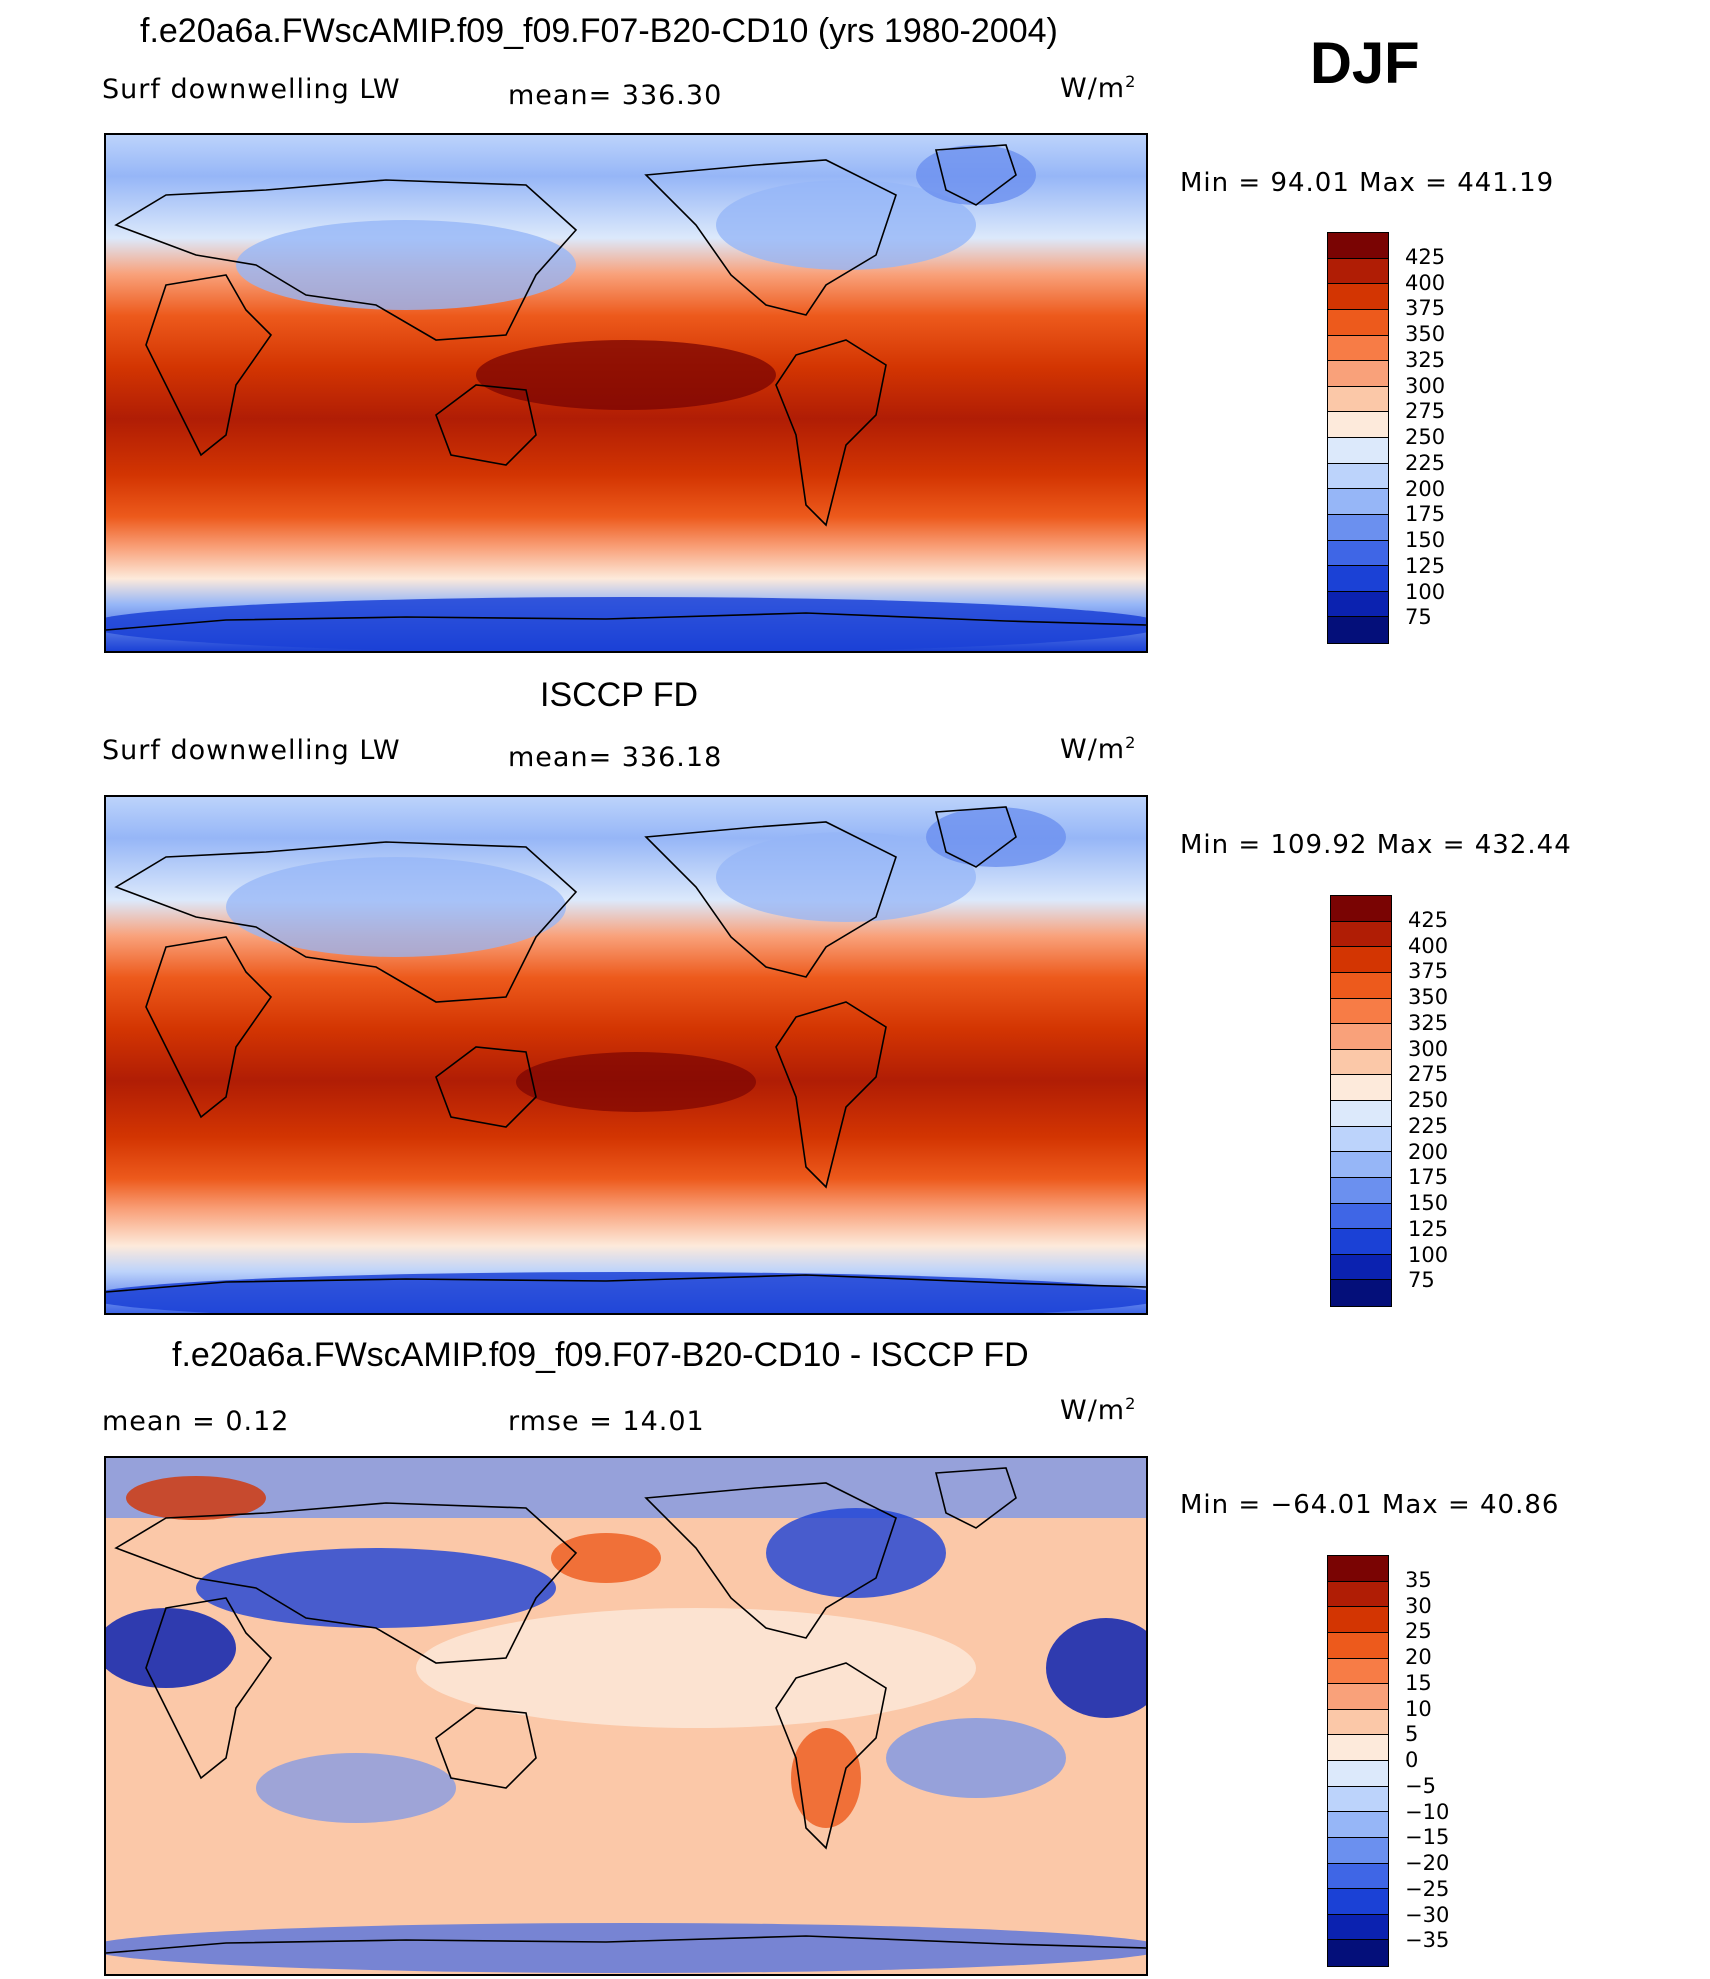  Describe the element at coordinates (1425, 488) in the screenshot. I see `colorbar-tick-label: 200` at that location.